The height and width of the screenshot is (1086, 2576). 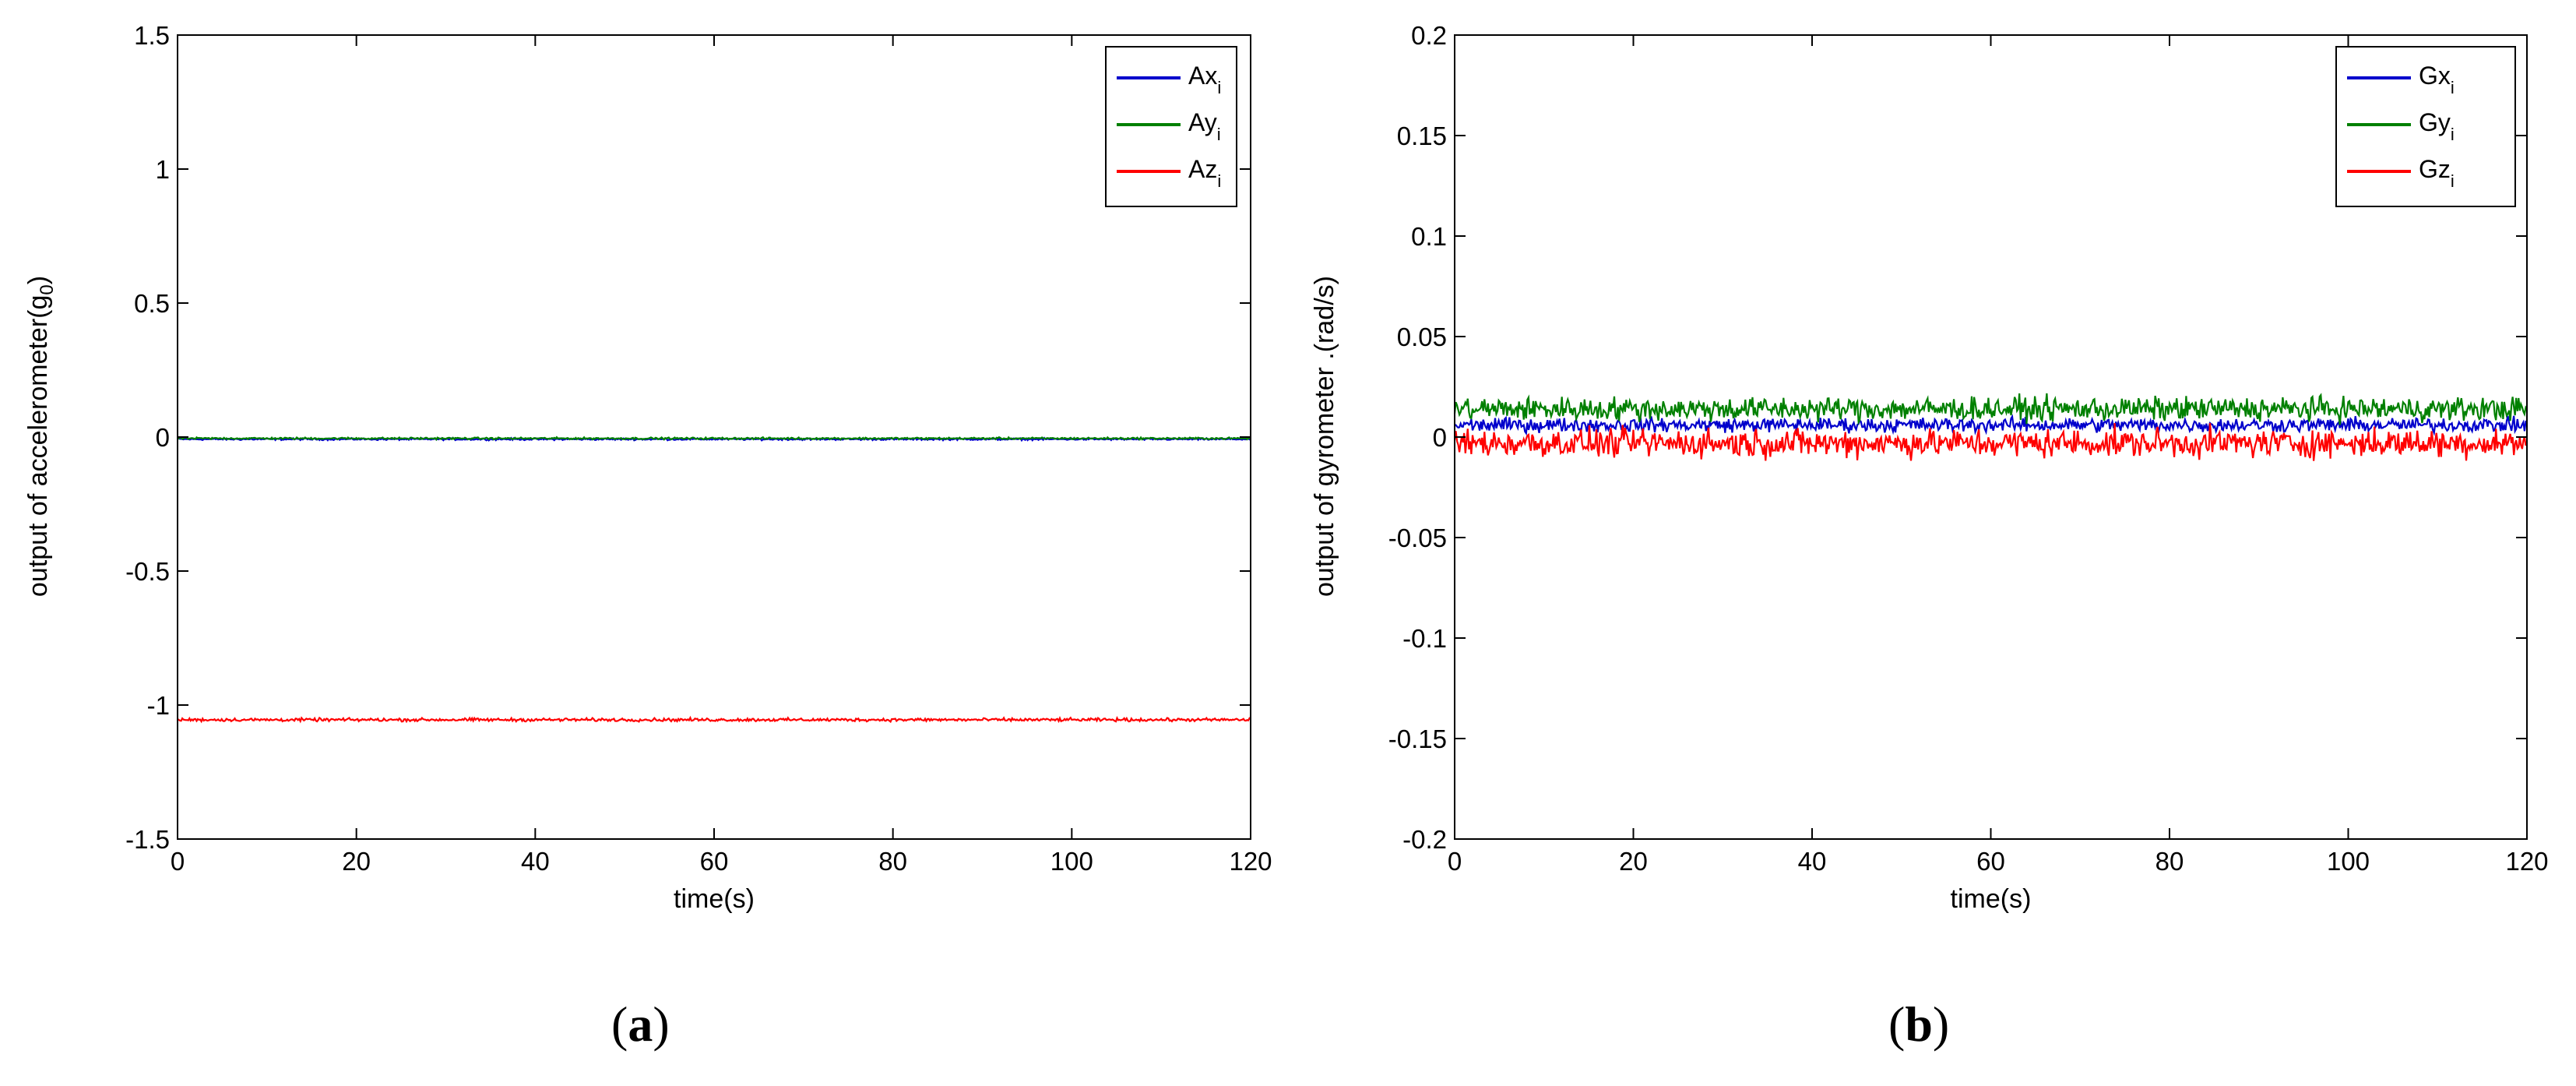 I want to click on y-tick-label: 0.2, so click(x=1429, y=35).